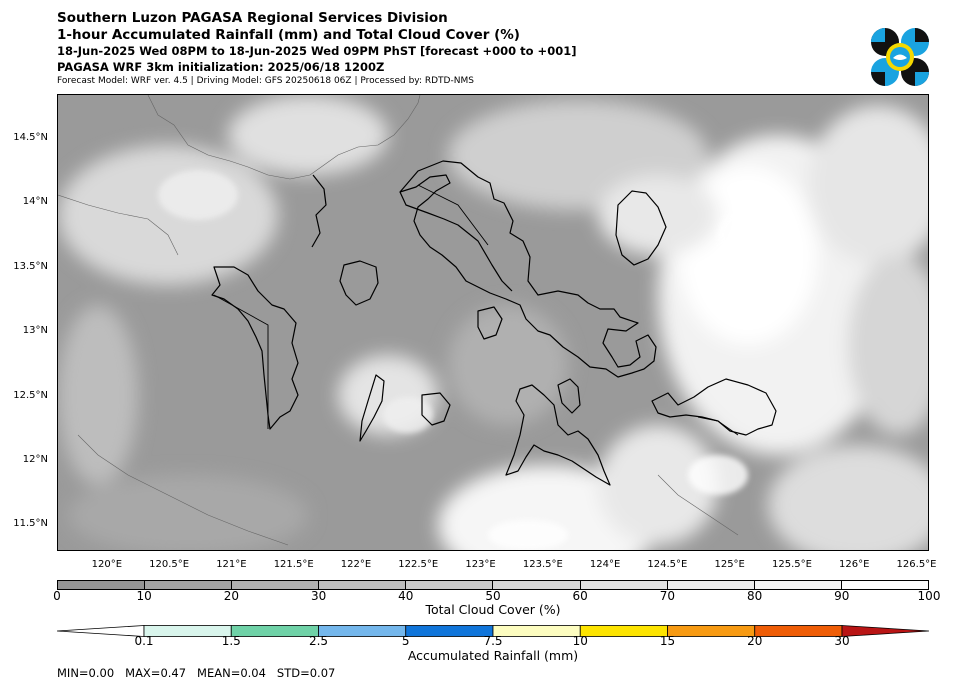  I want to click on statistics-line: MIN=0.00 MAX=0.47 MEAN=0.04 STD=0.07, so click(196, 673).